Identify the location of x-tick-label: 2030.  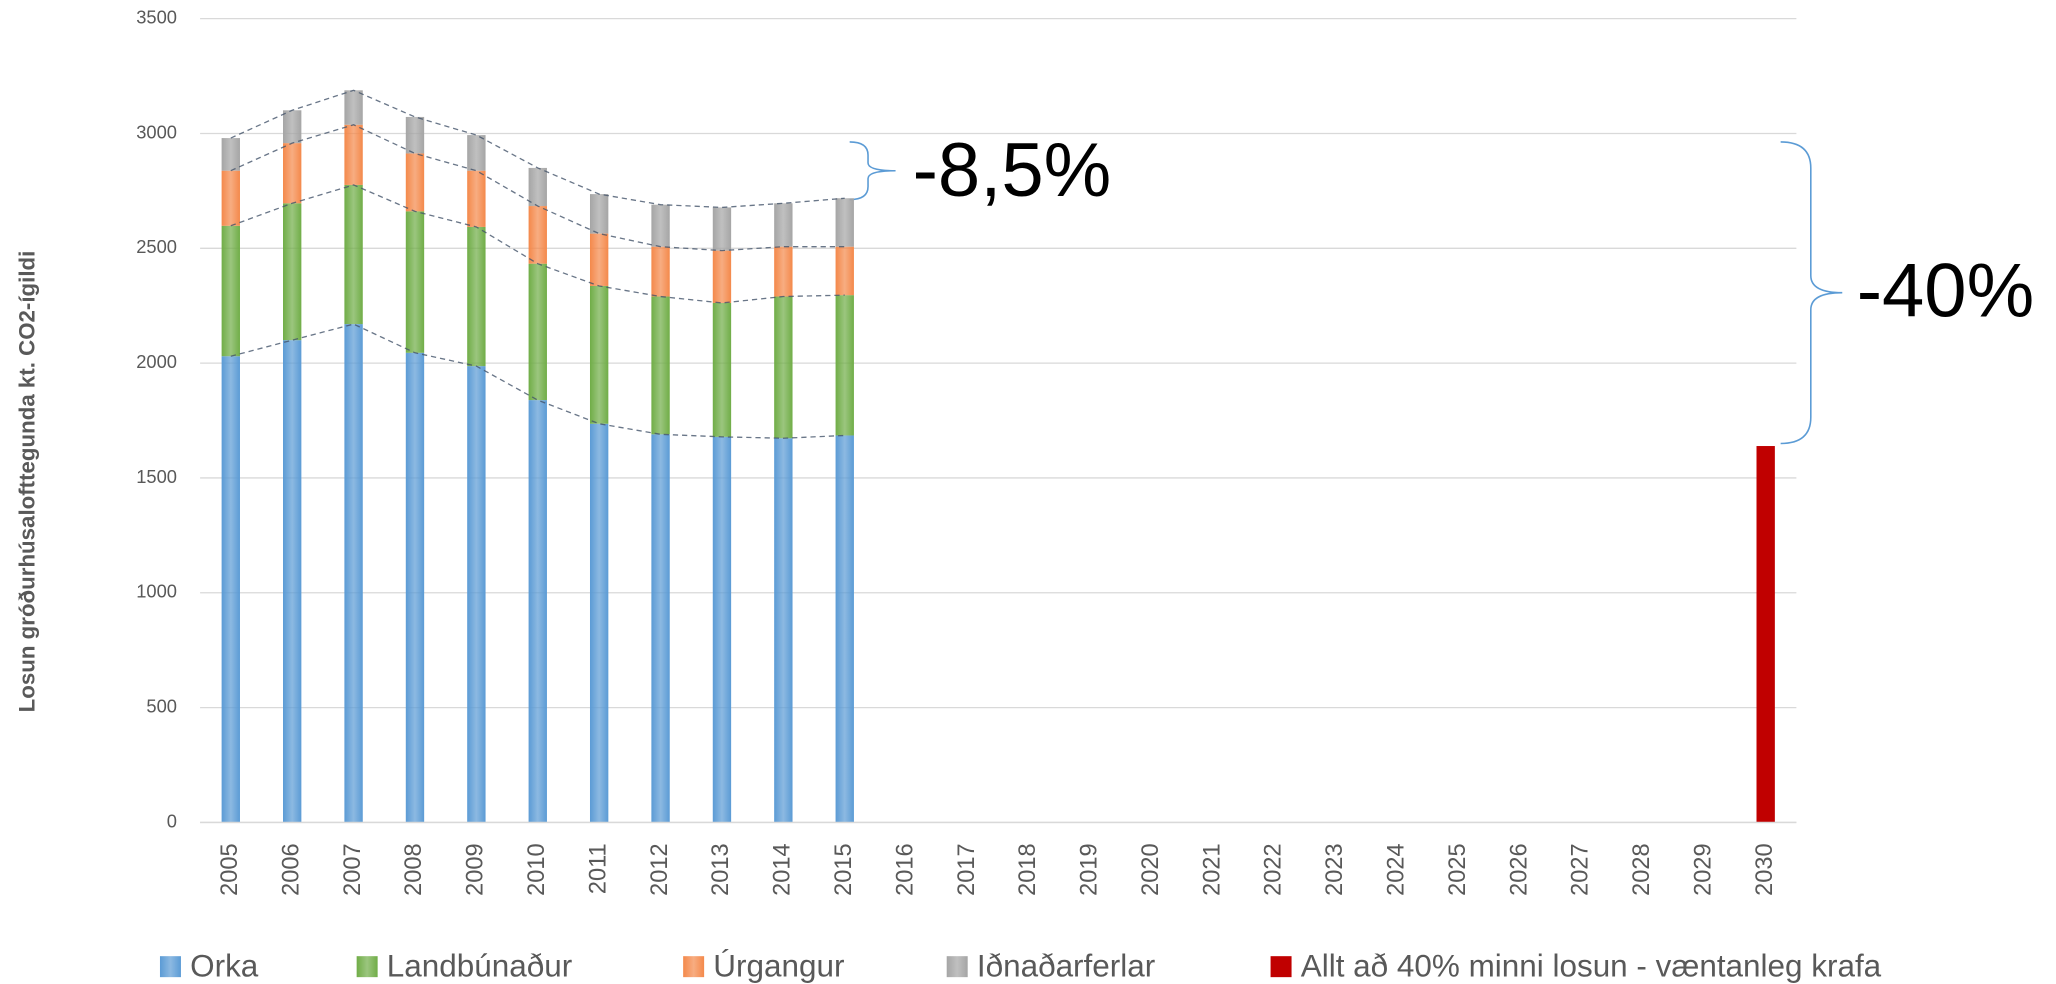
(1765, 869).